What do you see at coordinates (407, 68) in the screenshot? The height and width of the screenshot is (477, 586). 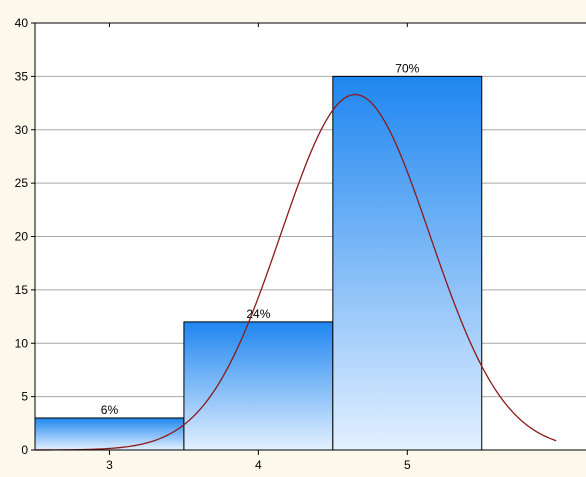 I see `data-label-5: 70%` at bounding box center [407, 68].